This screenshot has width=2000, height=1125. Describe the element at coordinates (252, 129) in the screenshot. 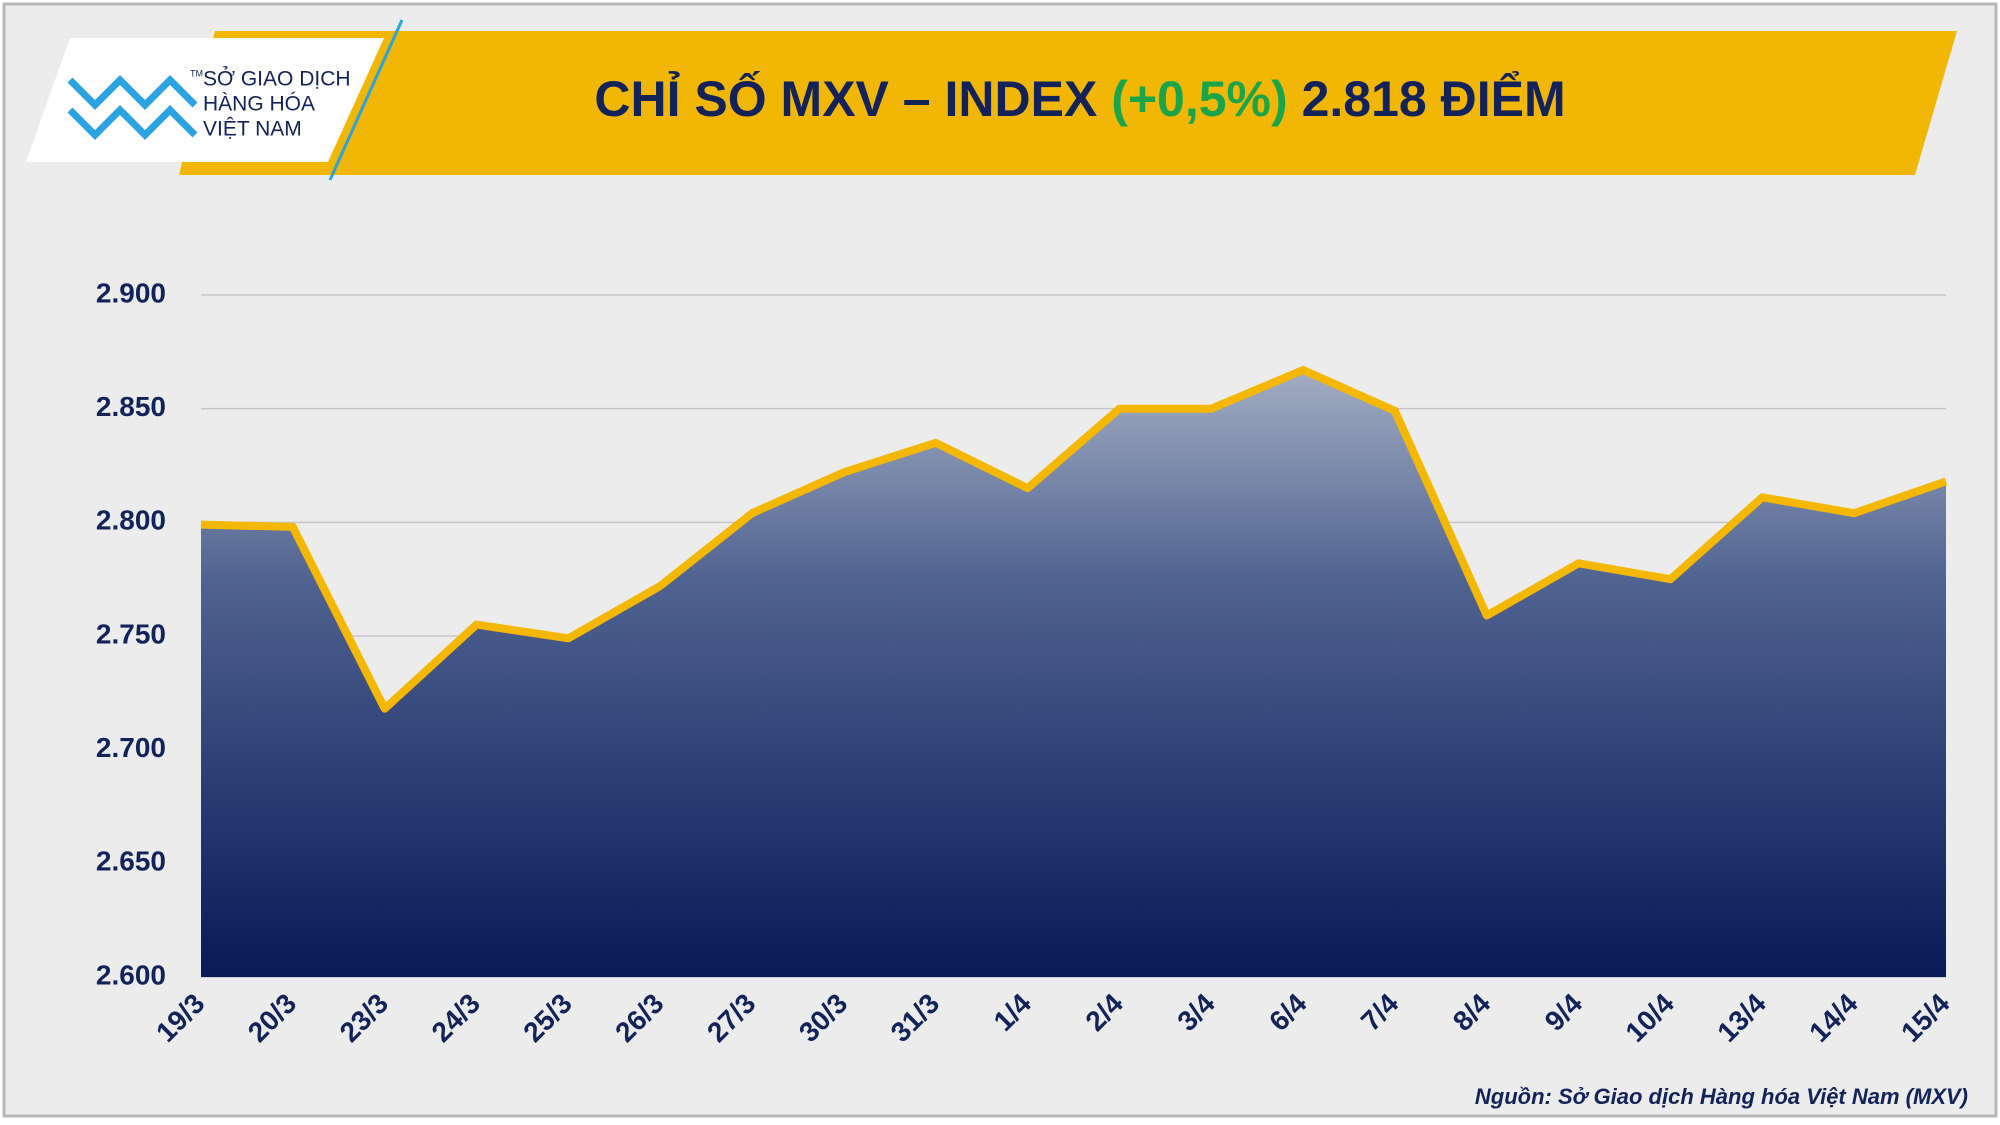

I see `logo-line: VIỆT NAM` at that location.